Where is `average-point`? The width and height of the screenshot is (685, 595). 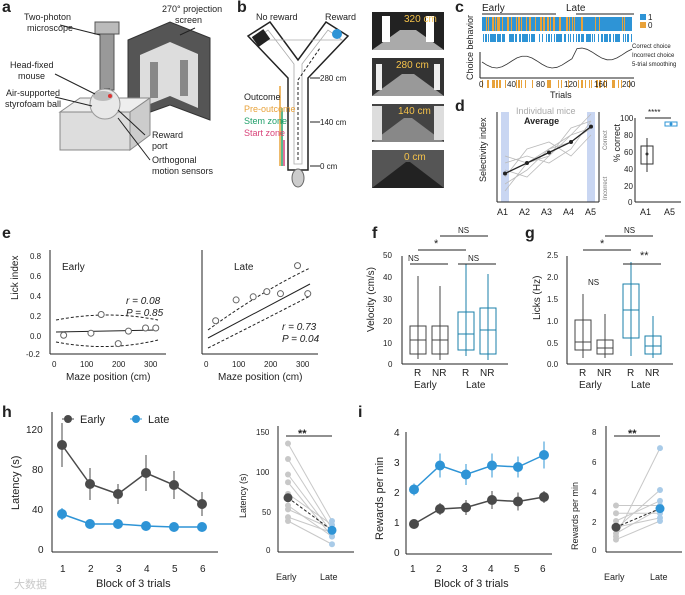
average-point is located at coordinates (527, 163).